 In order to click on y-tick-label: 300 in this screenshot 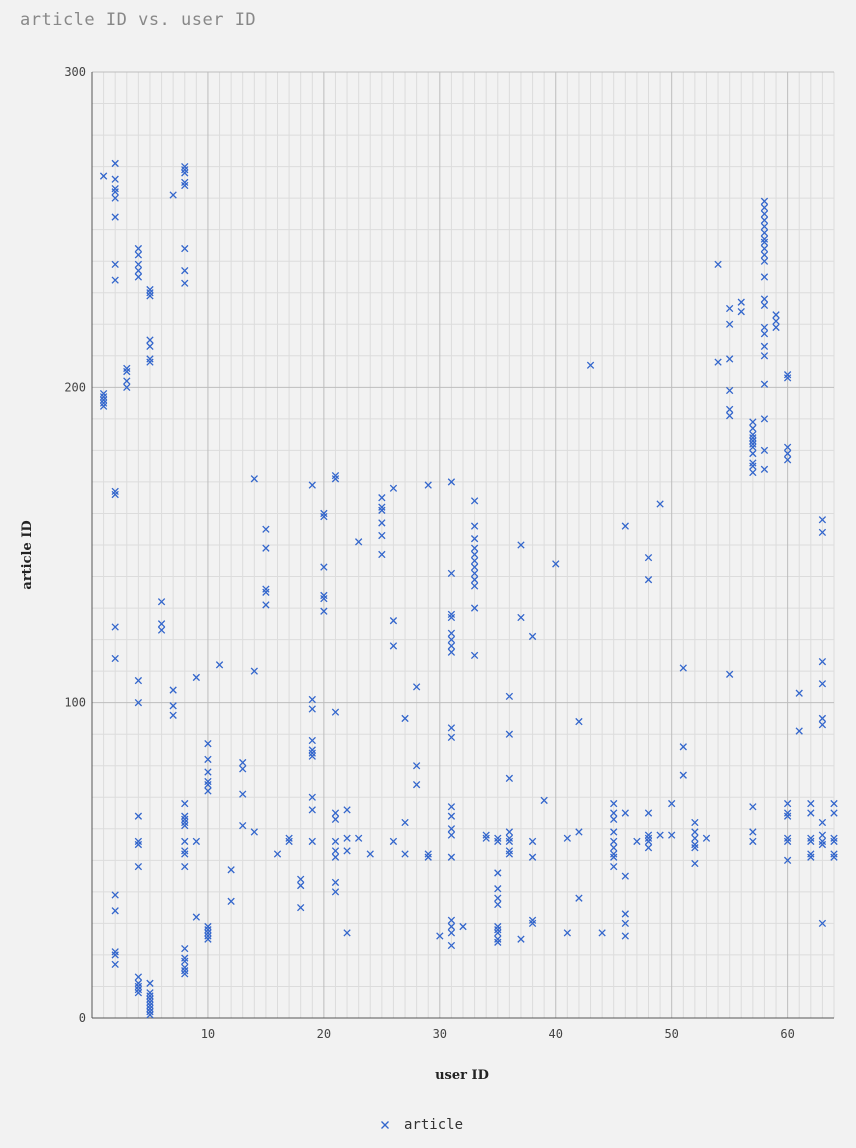, I will do `click(75, 72)`.